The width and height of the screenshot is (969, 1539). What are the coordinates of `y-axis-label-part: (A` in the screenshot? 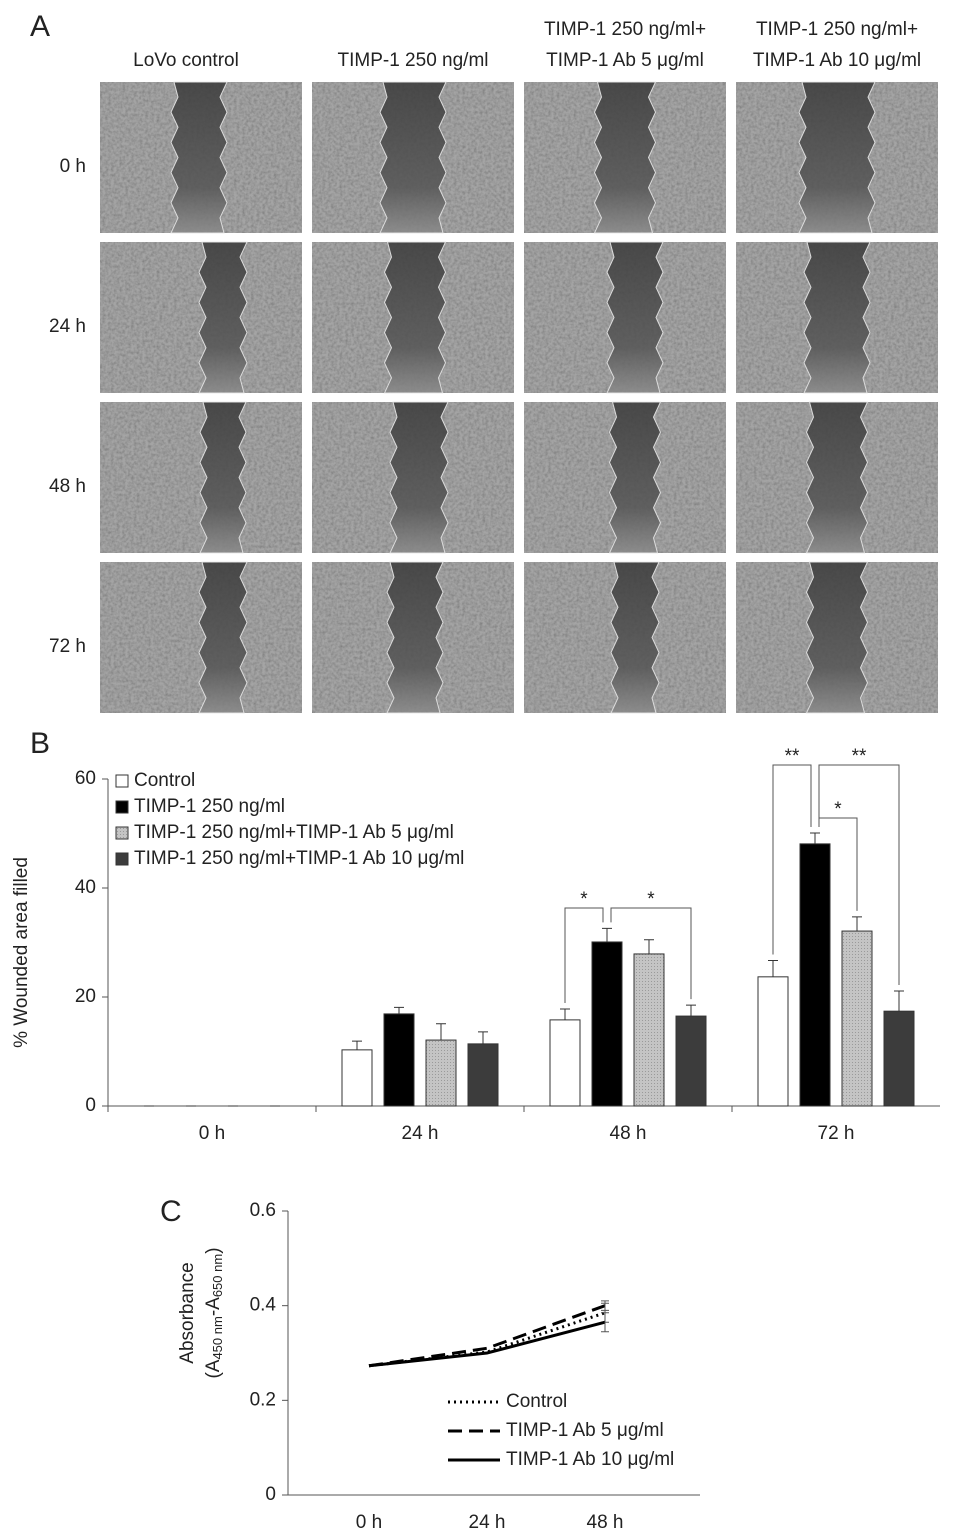 It's located at (213, 1368).